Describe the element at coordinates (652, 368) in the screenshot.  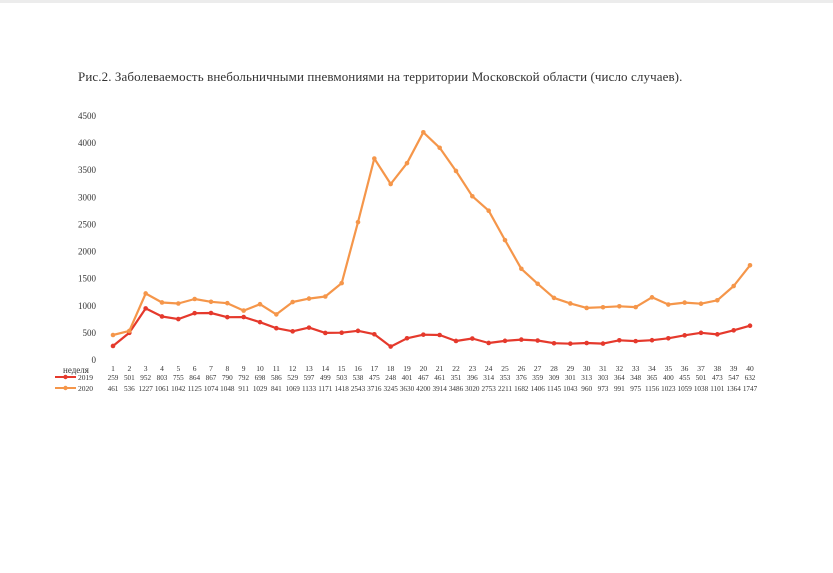
I see `x-tick-label: 34` at that location.